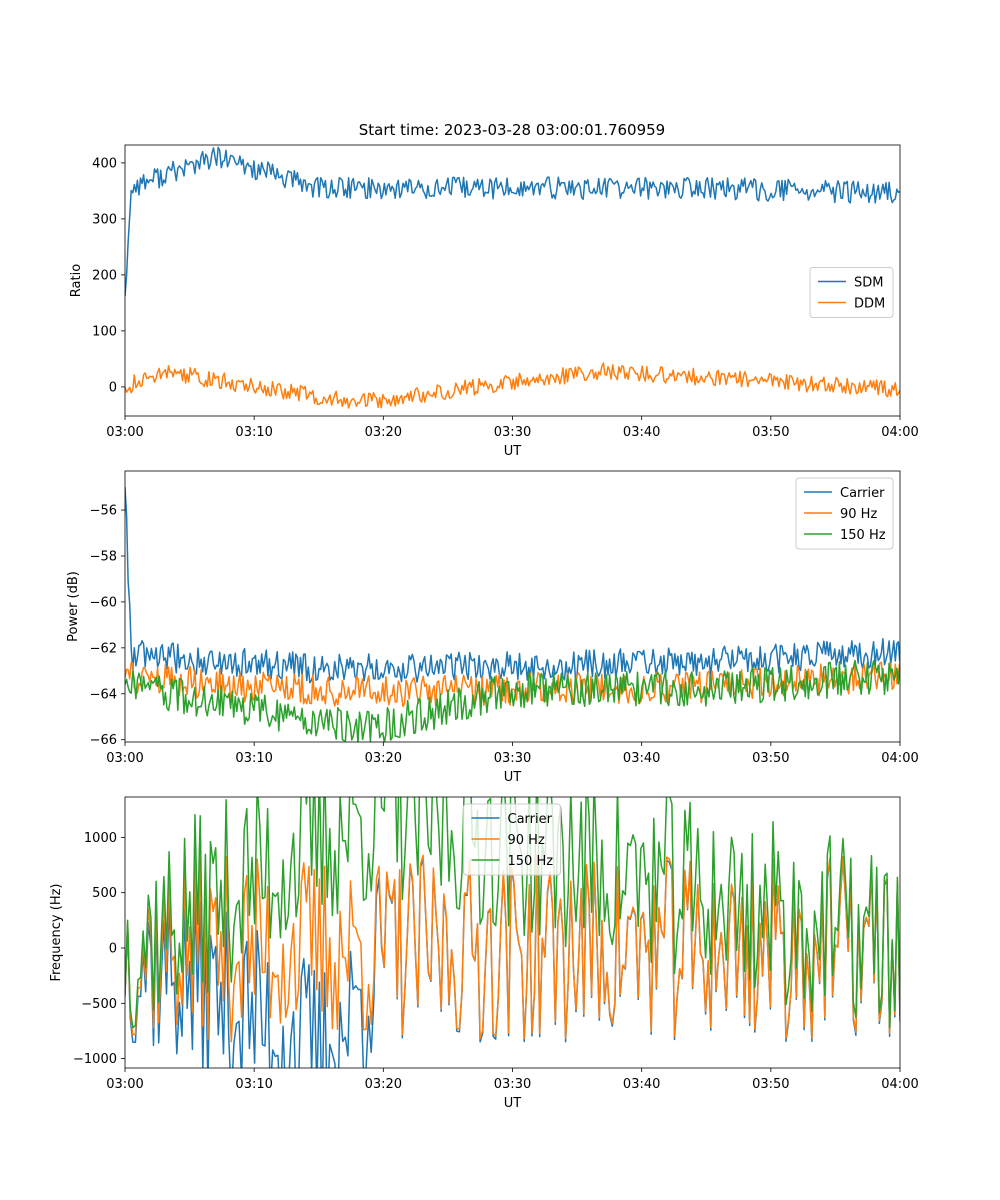 This screenshot has height=1200, width=1000. Describe the element at coordinates (104, 163) in the screenshot. I see `y-tick-label: 400` at that location.